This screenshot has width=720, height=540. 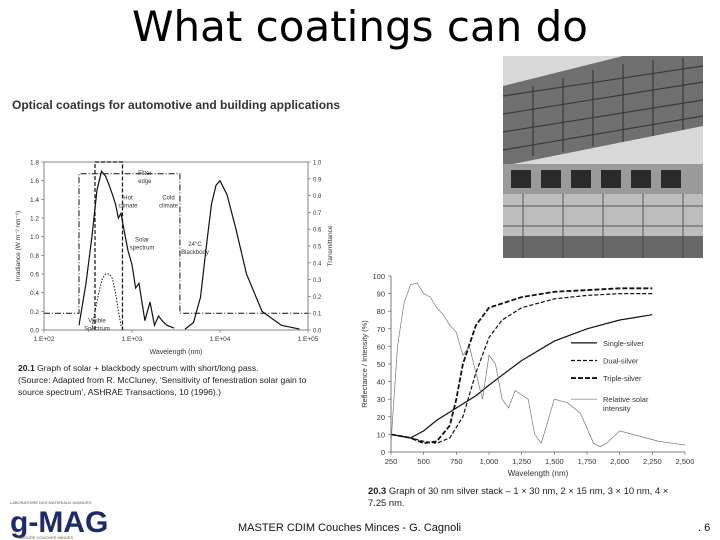 What do you see at coordinates (381, 382) in the screenshot?
I see `chart2-y-tick-label: 40` at bounding box center [381, 382].